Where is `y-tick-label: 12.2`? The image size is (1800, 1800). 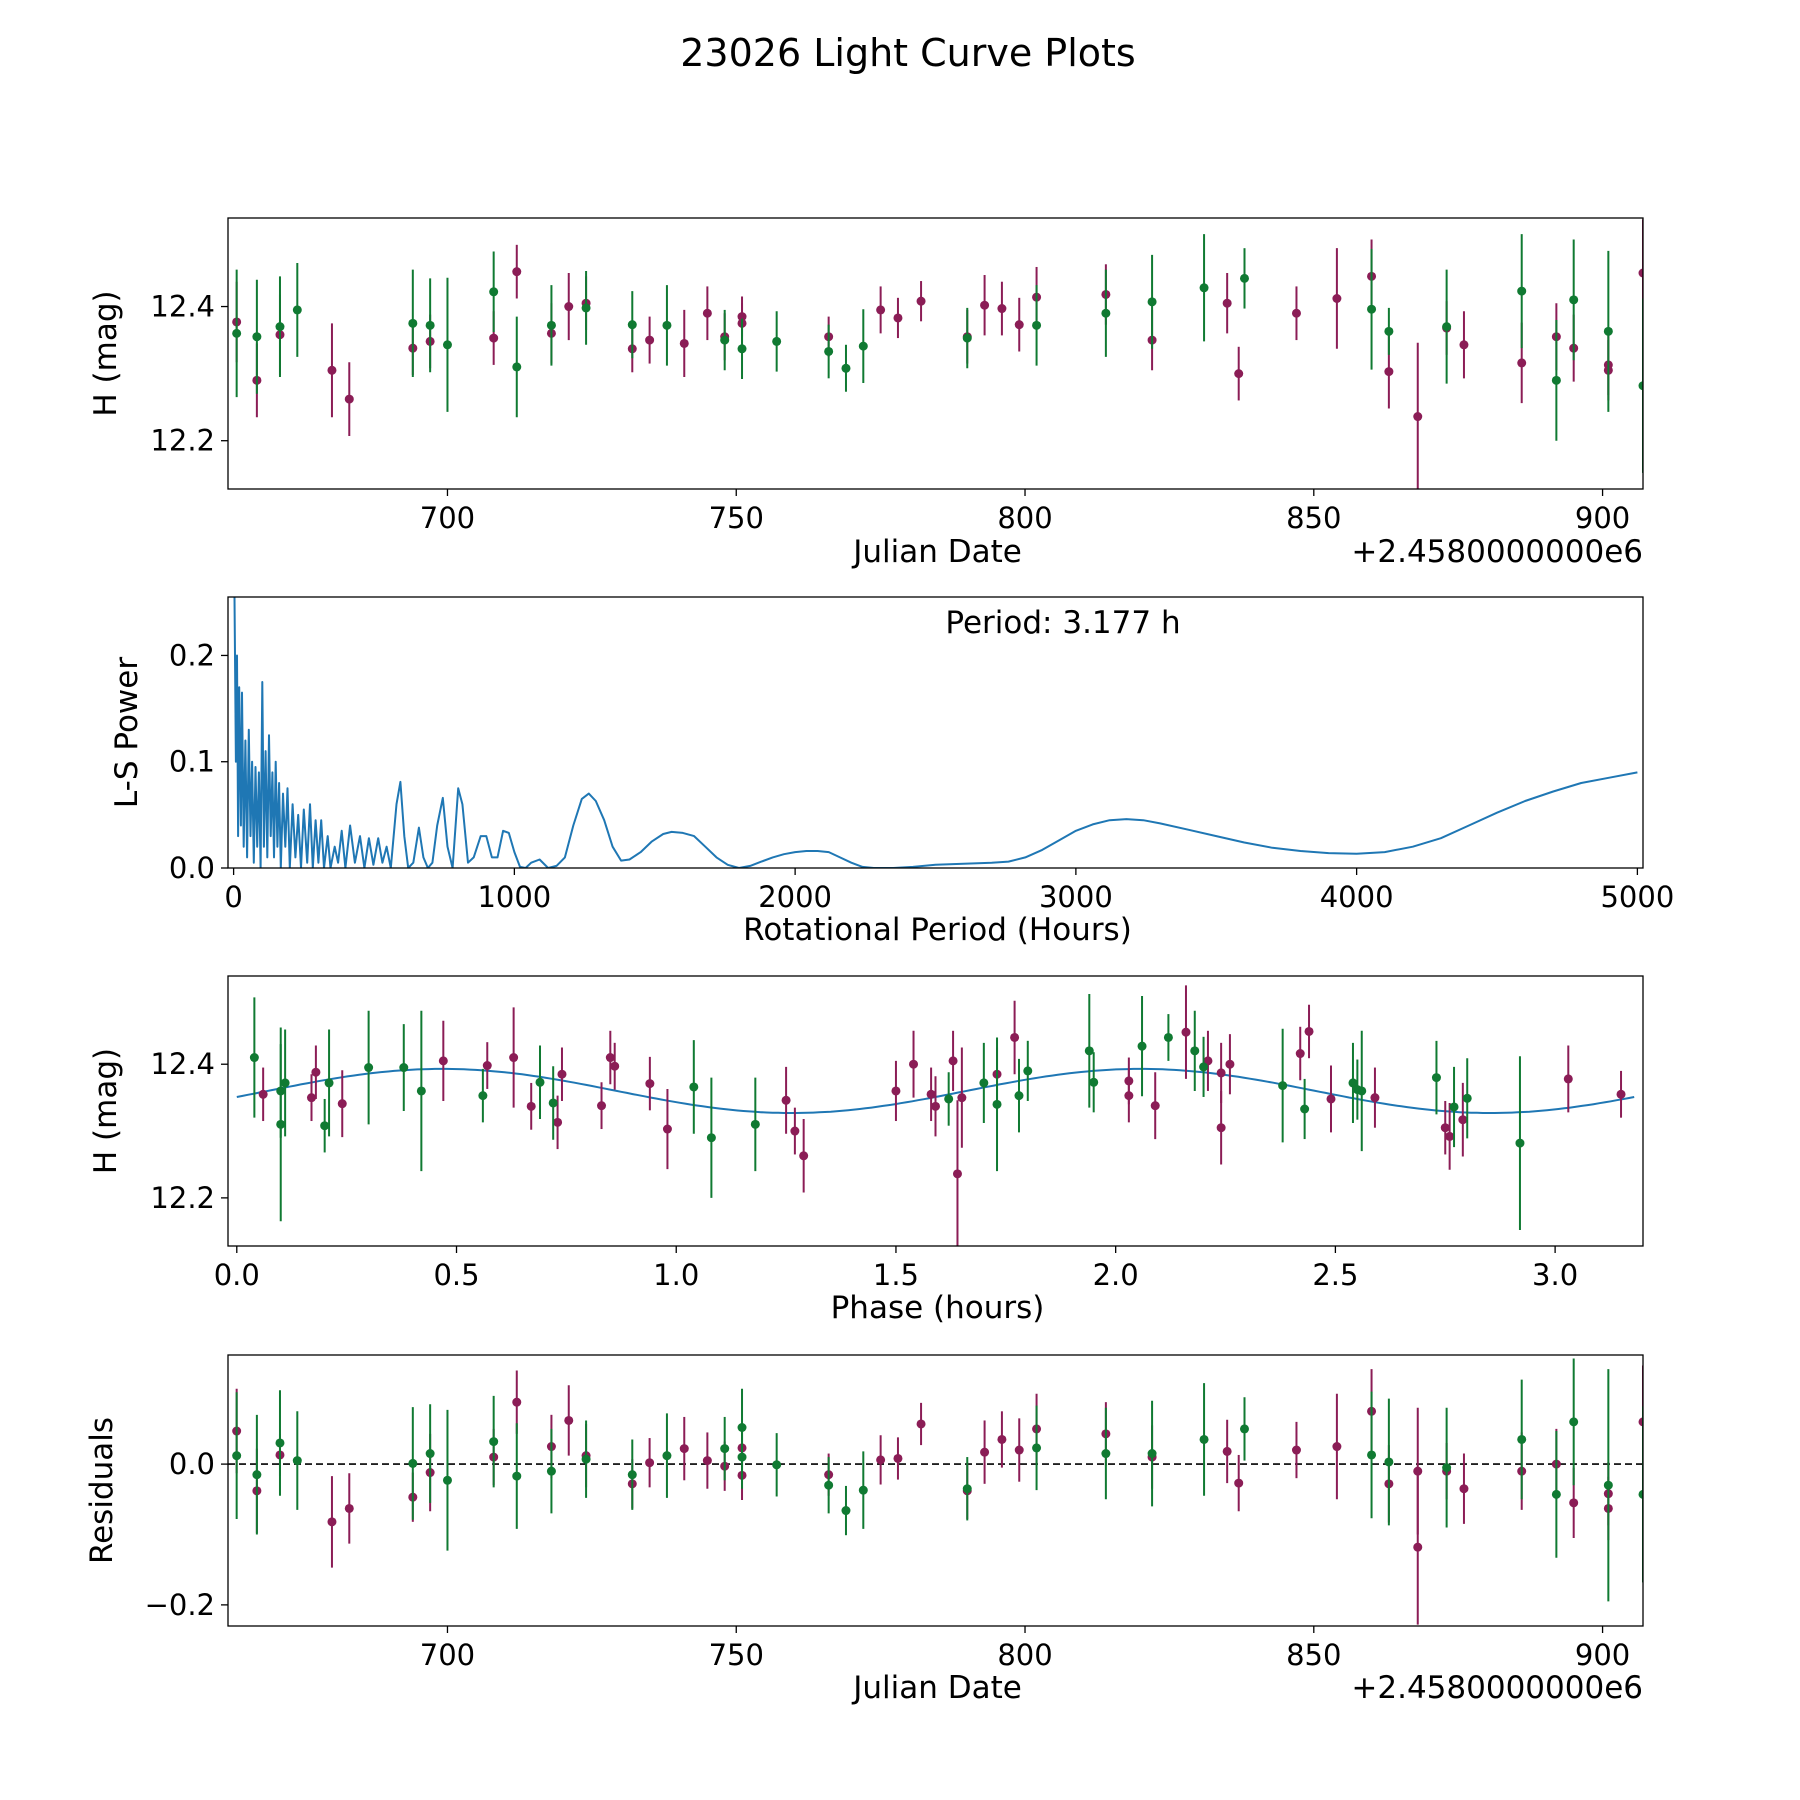 y-tick-label: 12.2 is located at coordinates (182, 441).